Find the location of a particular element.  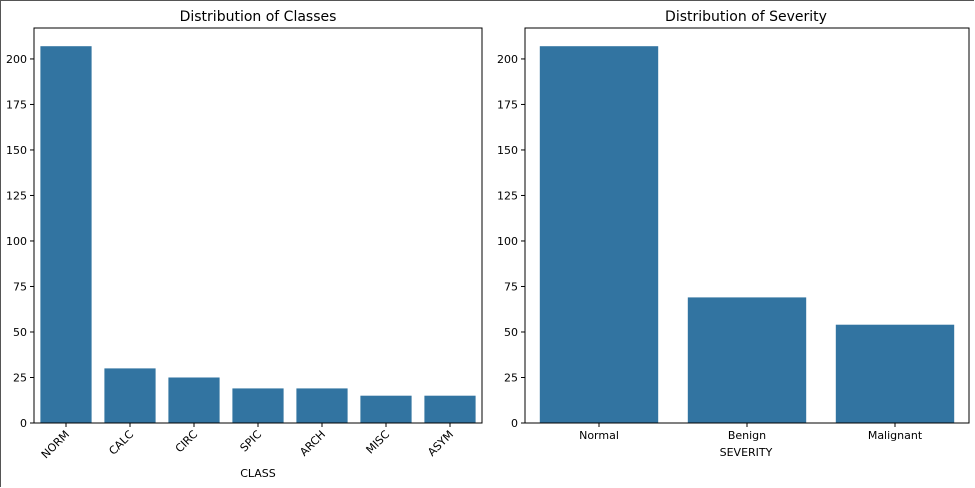

chart-title: Distribution of Classes is located at coordinates (258, 17).